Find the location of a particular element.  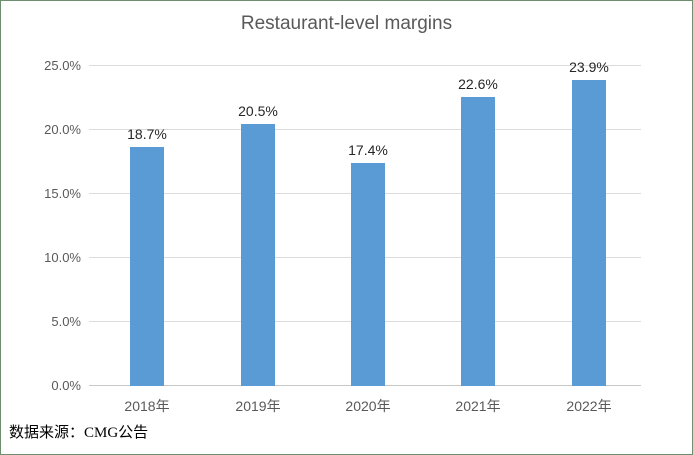

x-axis-category-label: 2020年 is located at coordinates (368, 406).